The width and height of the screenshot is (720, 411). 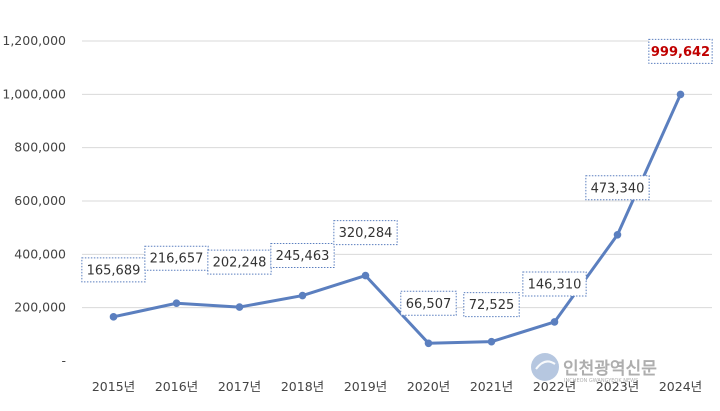 What do you see at coordinates (63, 360) in the screenshot?
I see `y-tick-label: -` at bounding box center [63, 360].